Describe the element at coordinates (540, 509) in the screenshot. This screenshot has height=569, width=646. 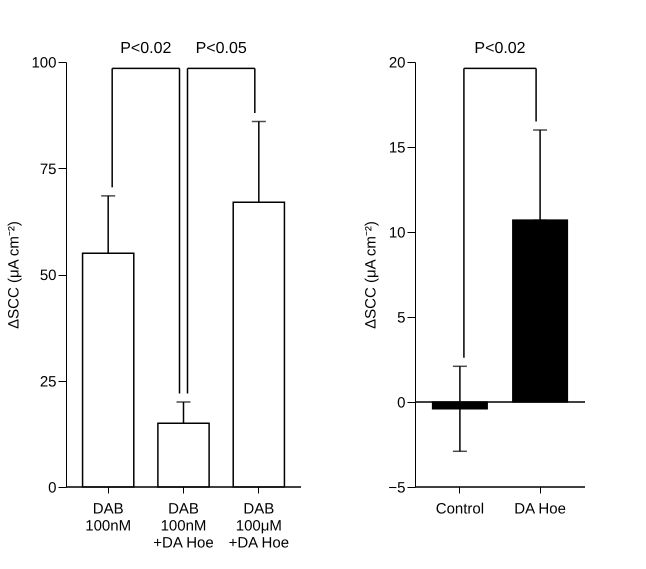
I see `x-tick-label: DA Hoe` at that location.